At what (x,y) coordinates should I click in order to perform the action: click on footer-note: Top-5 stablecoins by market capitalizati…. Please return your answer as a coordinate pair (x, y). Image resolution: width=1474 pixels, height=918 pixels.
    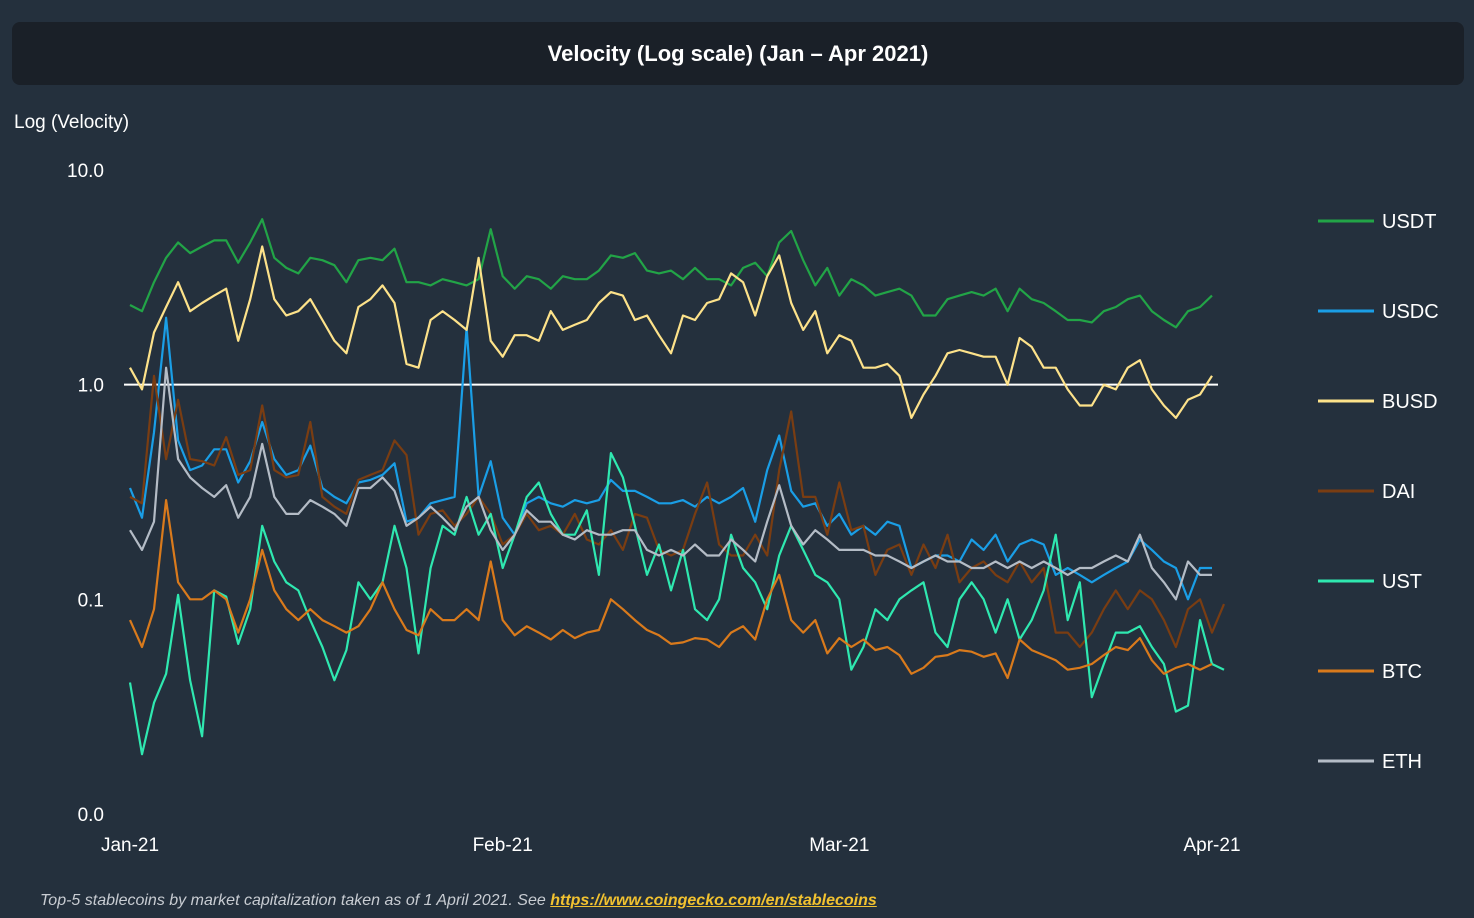
    Looking at the image, I should click on (458, 901).